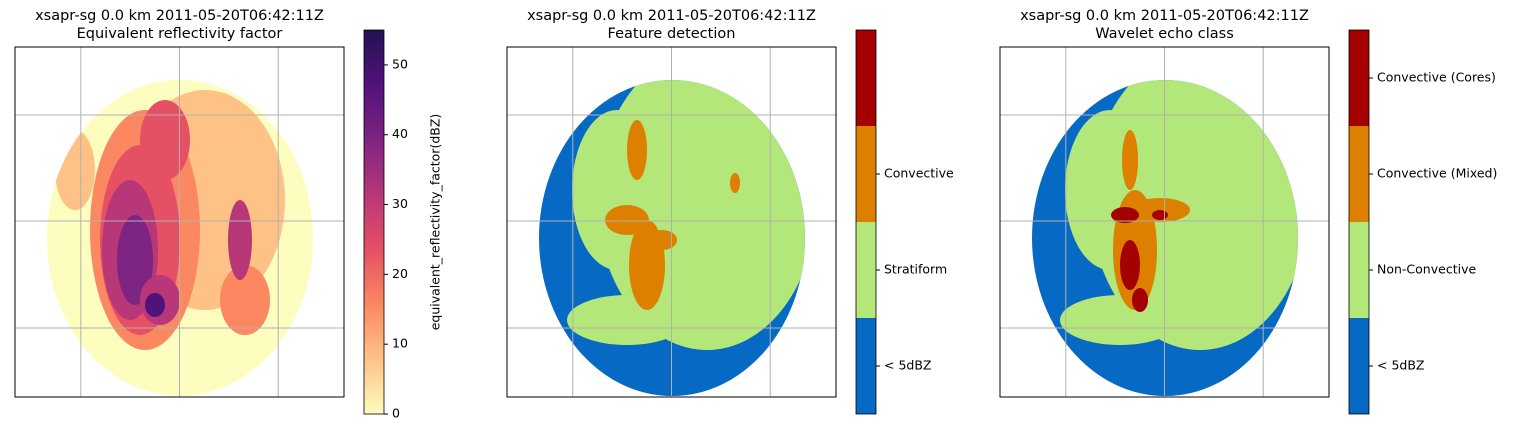 Image resolution: width=1521 pixels, height=433 pixels. What do you see at coordinates (435, 222) in the screenshot?
I see `colorbar-label: equivalent_reflectivity_factor(dBZ)` at bounding box center [435, 222].